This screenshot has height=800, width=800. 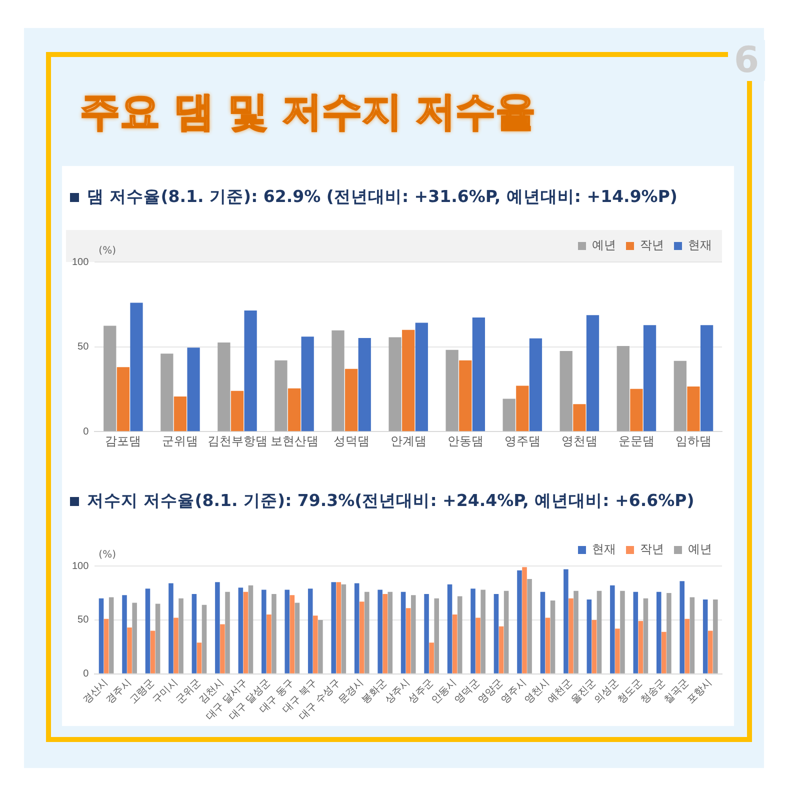 What do you see at coordinates (237, 441) in the screenshot?
I see `x-tick-label: 김천부항댐` at bounding box center [237, 441].